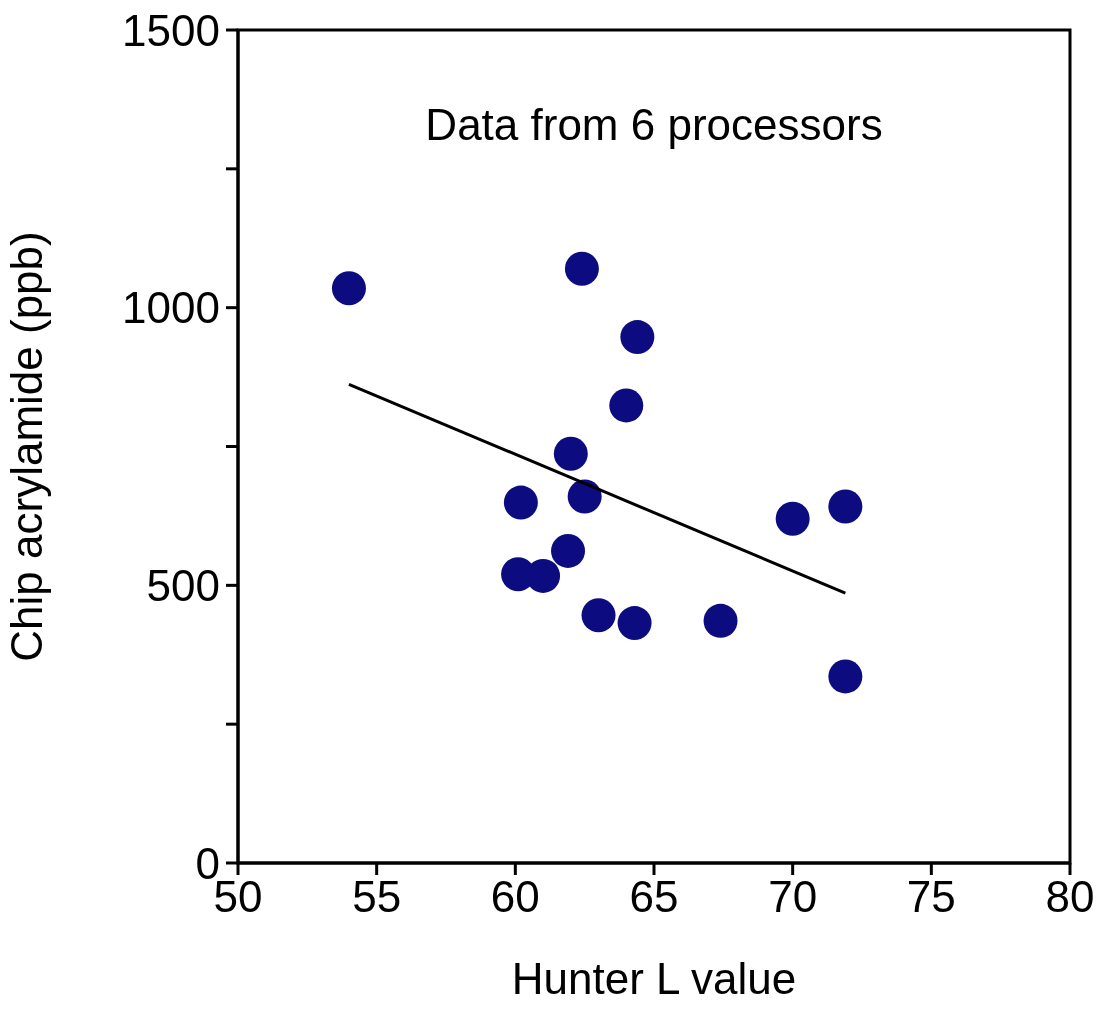 Image resolution: width=1103 pixels, height=1017 pixels. I want to click on x-tick-label: 80, so click(1070, 897).